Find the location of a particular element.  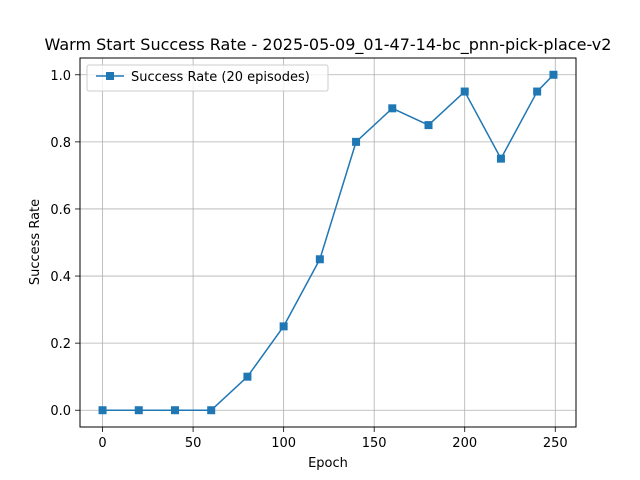

x-tick-label: 50 is located at coordinates (193, 443).